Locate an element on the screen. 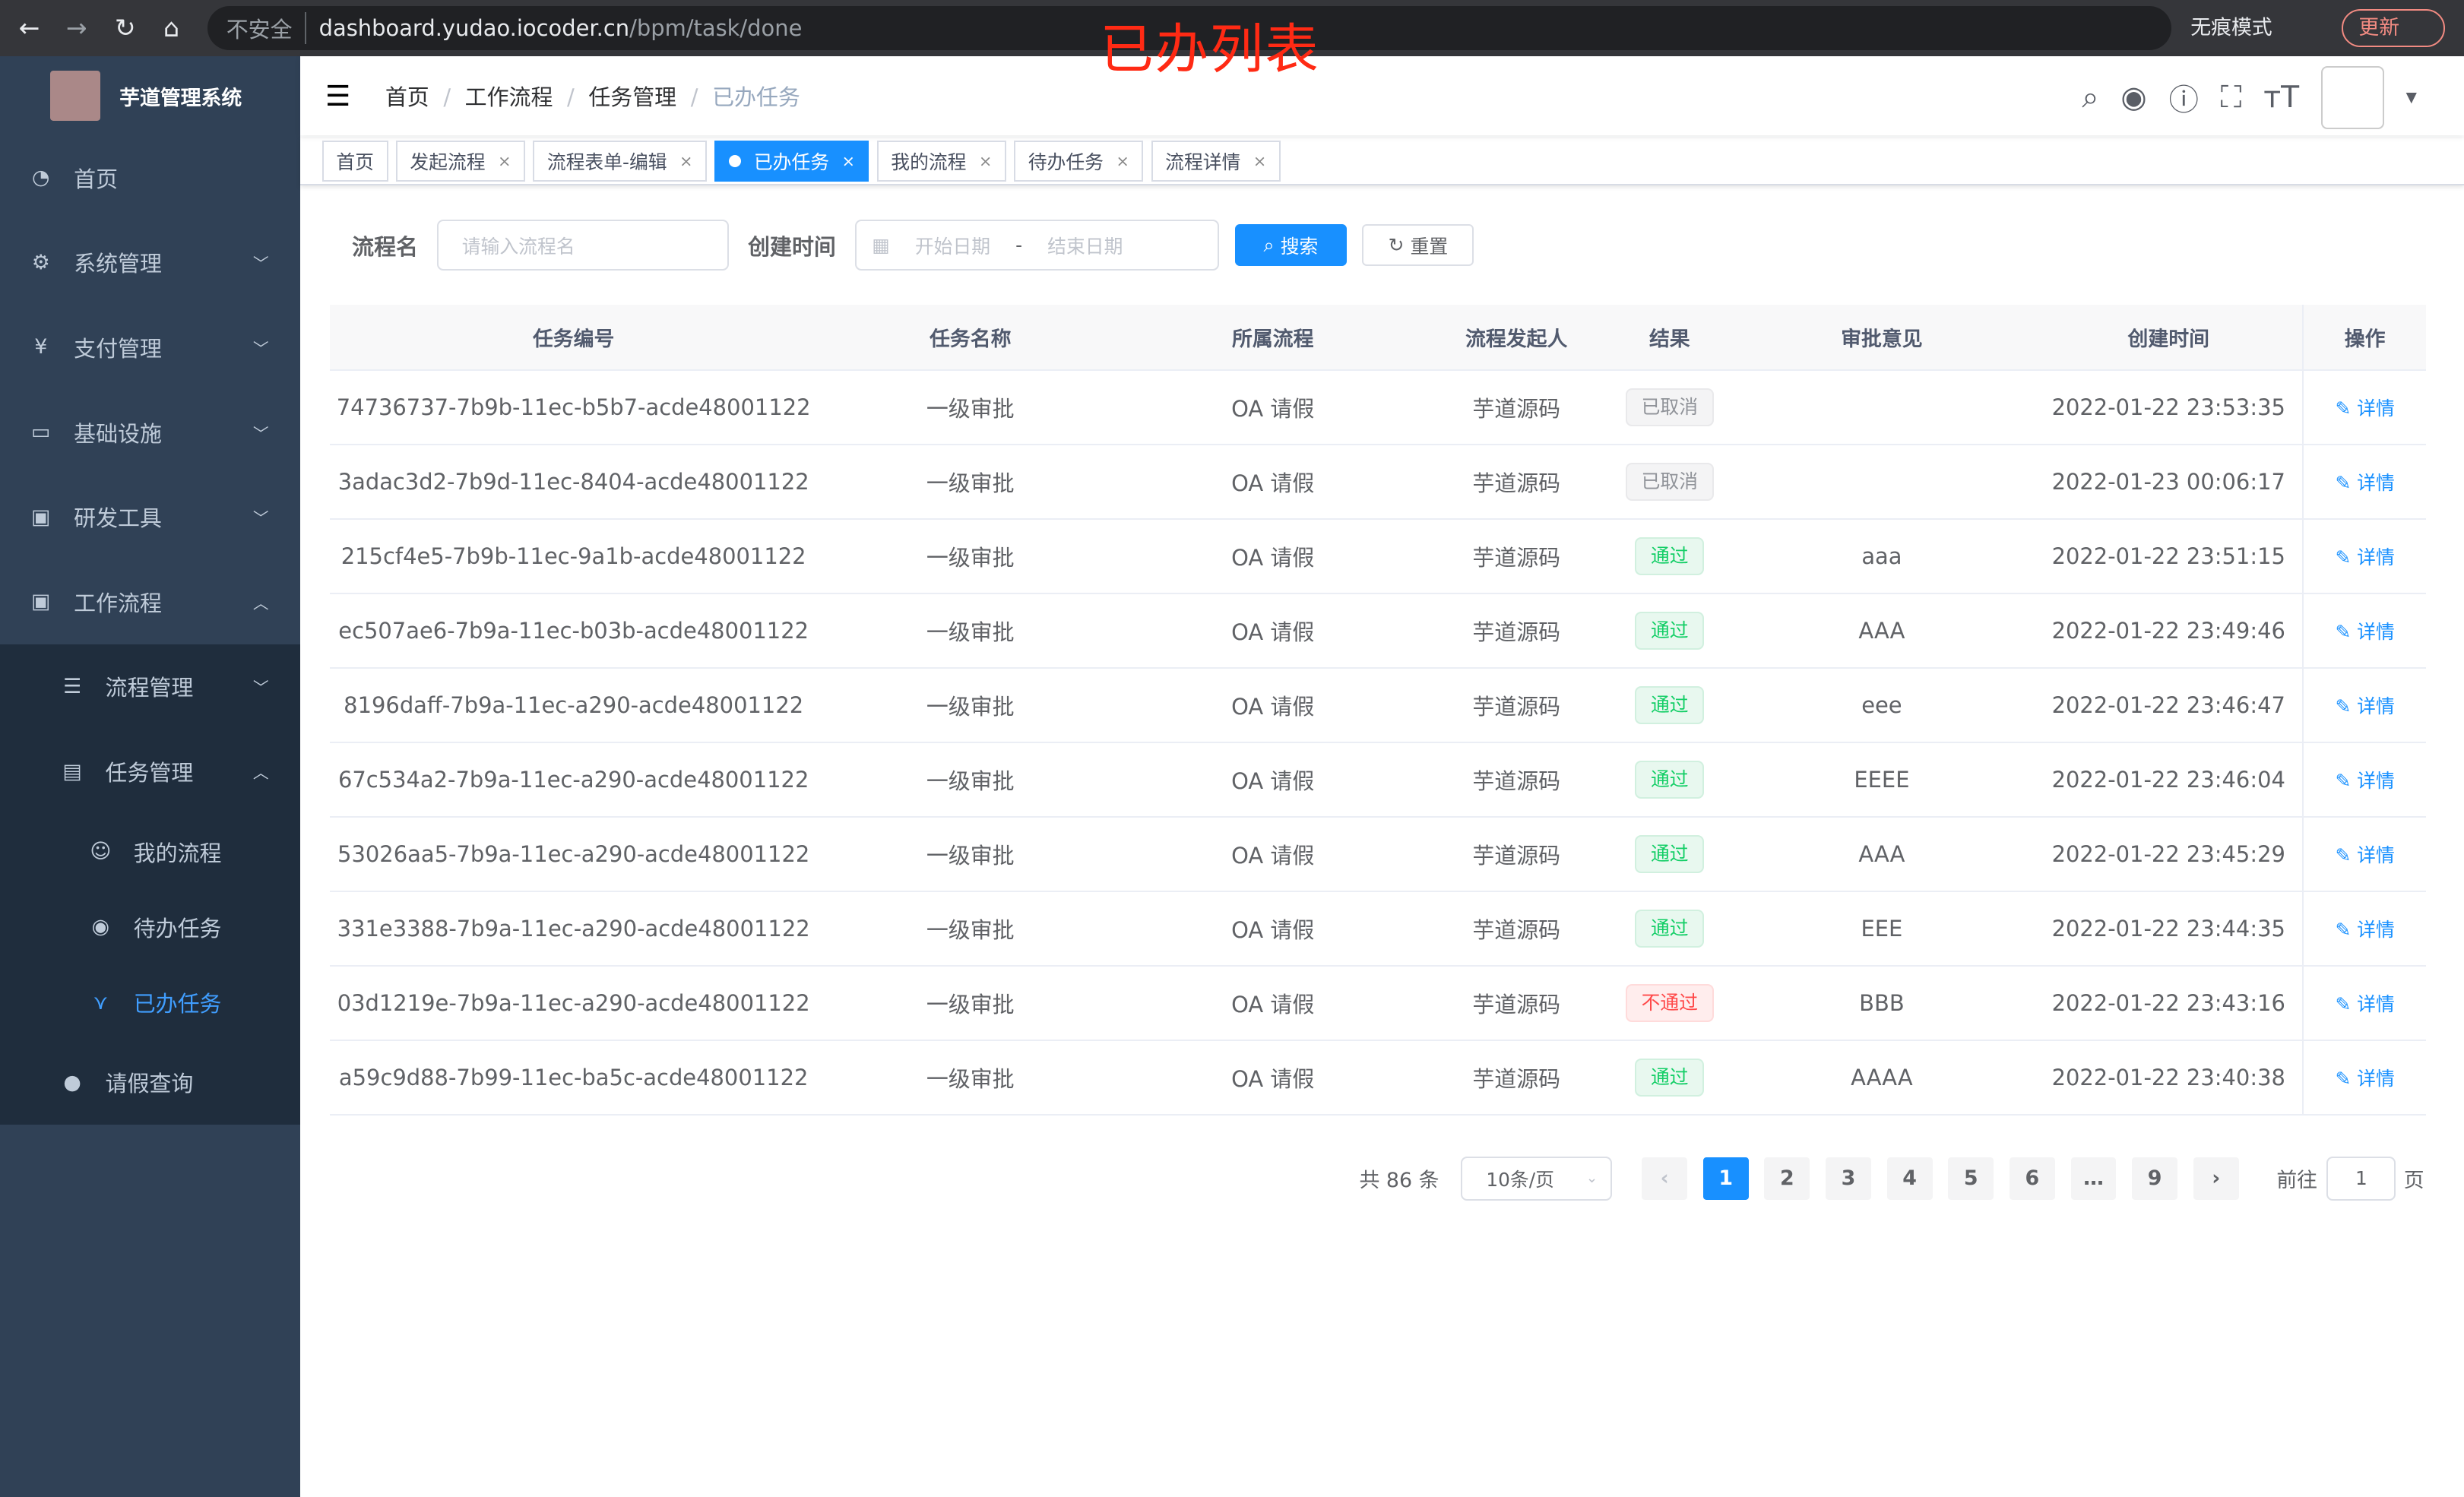 The width and height of the screenshot is (2464, 1497). search-icon: ⌕ is located at coordinates (2090, 98).